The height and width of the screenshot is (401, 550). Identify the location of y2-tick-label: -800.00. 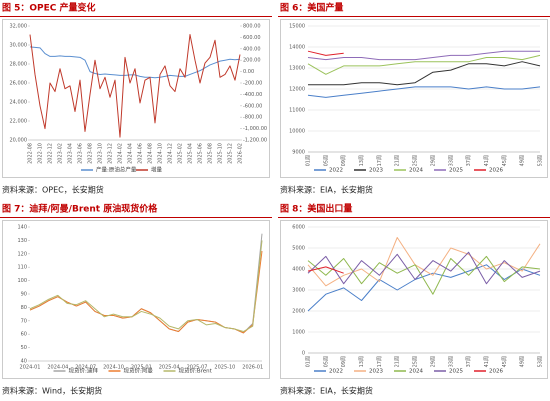
(252, 118).